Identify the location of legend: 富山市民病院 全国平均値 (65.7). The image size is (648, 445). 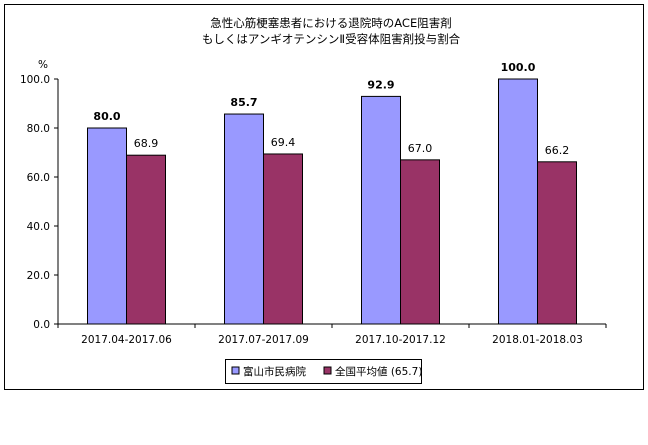
(323, 371).